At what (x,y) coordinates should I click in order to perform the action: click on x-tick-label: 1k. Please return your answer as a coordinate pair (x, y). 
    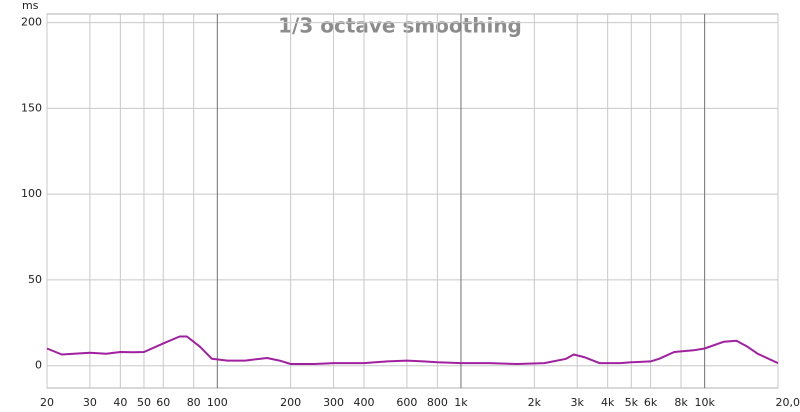
    Looking at the image, I should click on (461, 402).